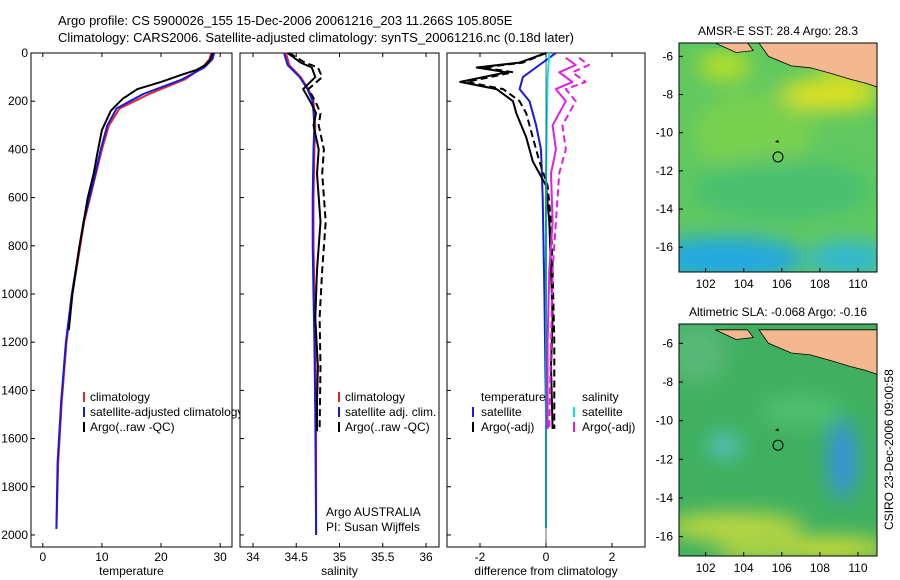 The height and width of the screenshot is (580, 900). Describe the element at coordinates (667, 56) in the screenshot. I see `sst_map-ytick-label: -6` at that location.